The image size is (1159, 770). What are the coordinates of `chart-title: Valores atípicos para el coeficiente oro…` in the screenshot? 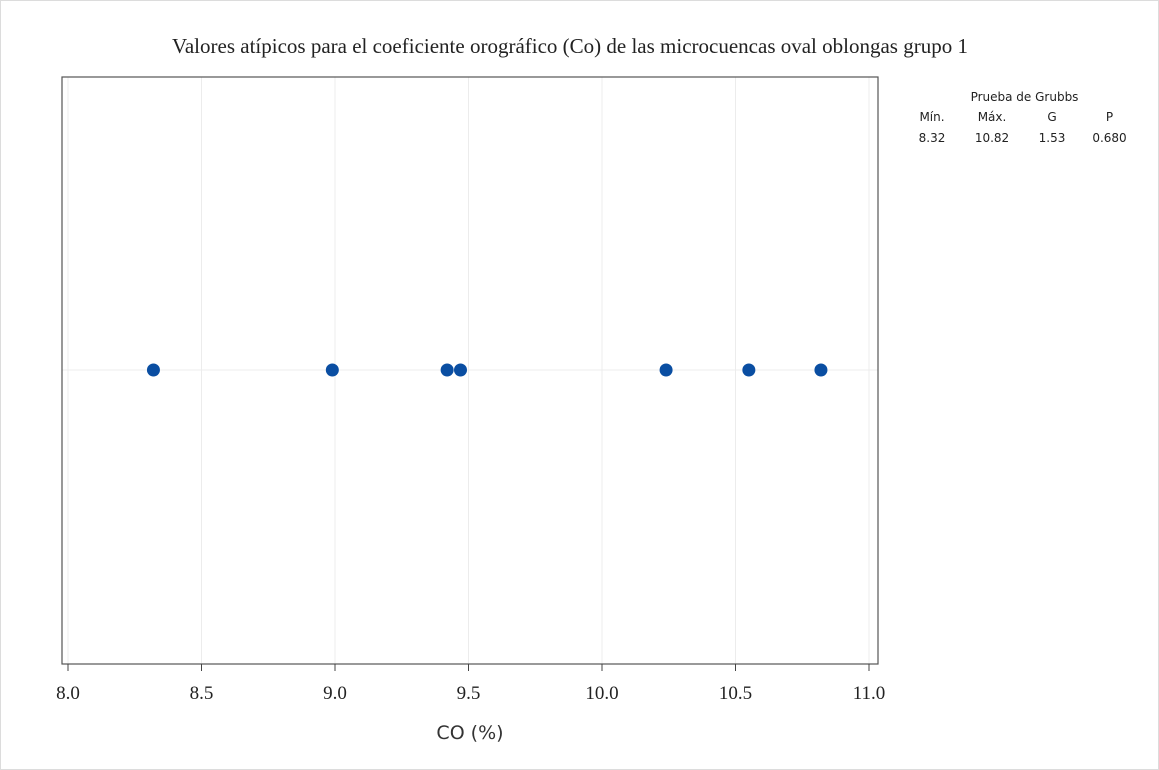 It's located at (570, 46).